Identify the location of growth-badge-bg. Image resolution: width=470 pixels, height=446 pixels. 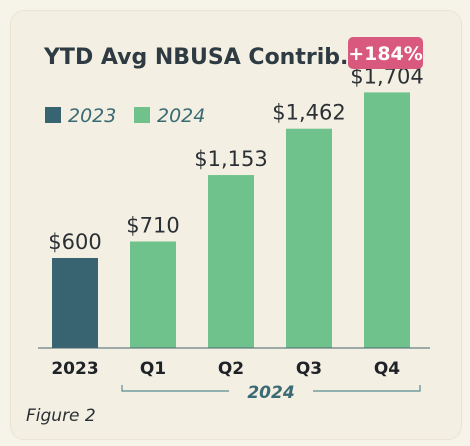
(385, 53).